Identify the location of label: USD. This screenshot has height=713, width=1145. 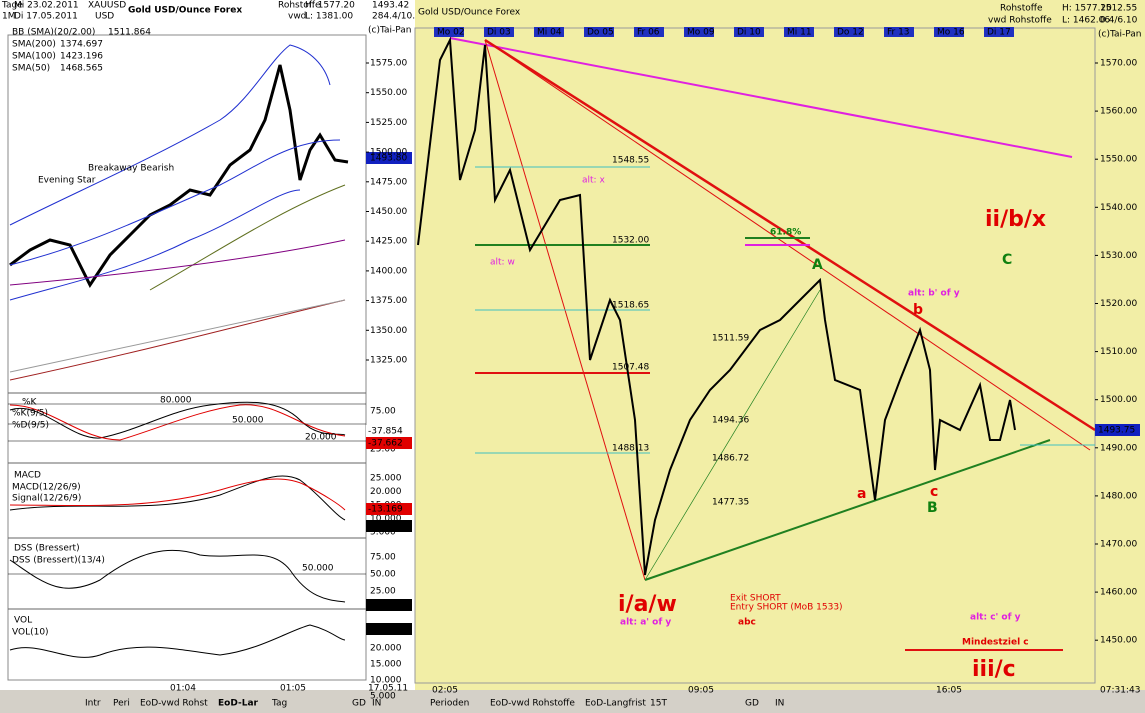
(104, 17).